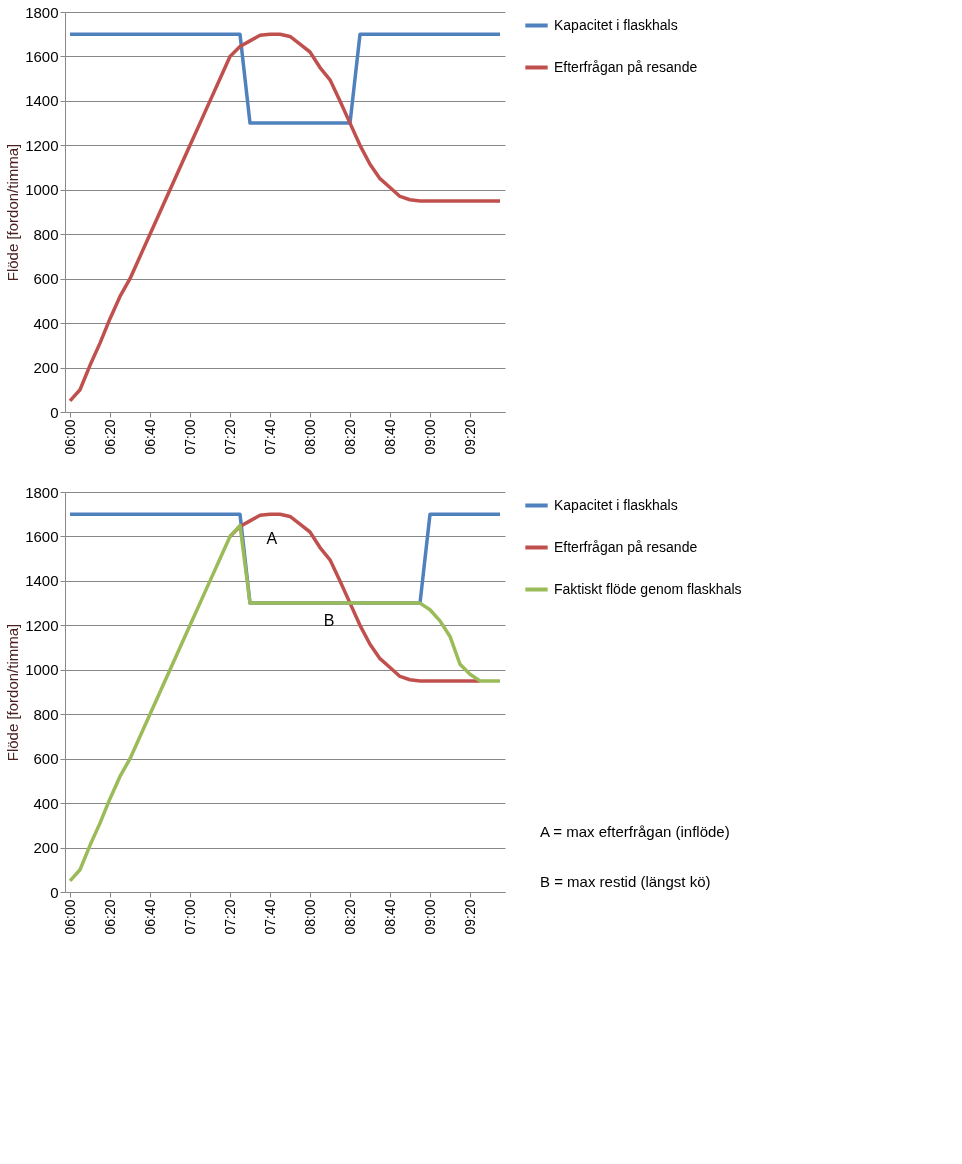 This screenshot has height=1164, width=962. Describe the element at coordinates (329, 620) in the screenshot. I see `annotation: B` at that location.